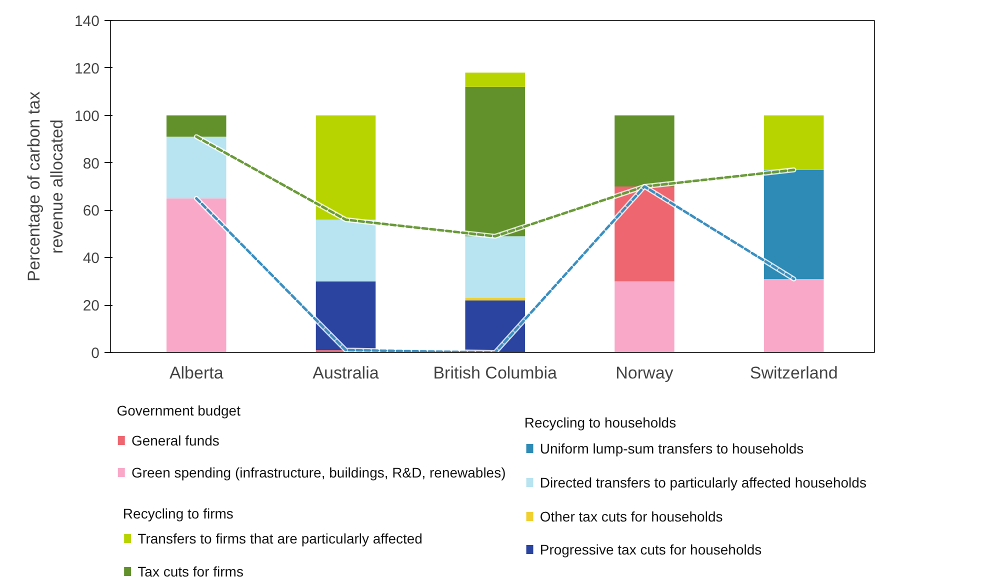  Describe the element at coordinates (178, 514) in the screenshot. I see `text: Recycling to firms` at that location.